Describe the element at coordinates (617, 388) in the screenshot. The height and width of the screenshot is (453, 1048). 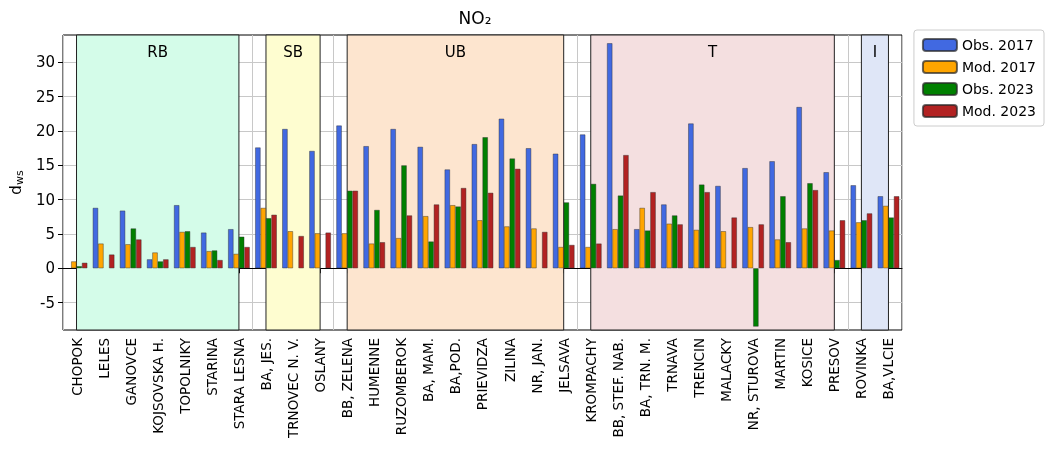
I see `x-tick-label: BB, STEF. NAB.` at that location.